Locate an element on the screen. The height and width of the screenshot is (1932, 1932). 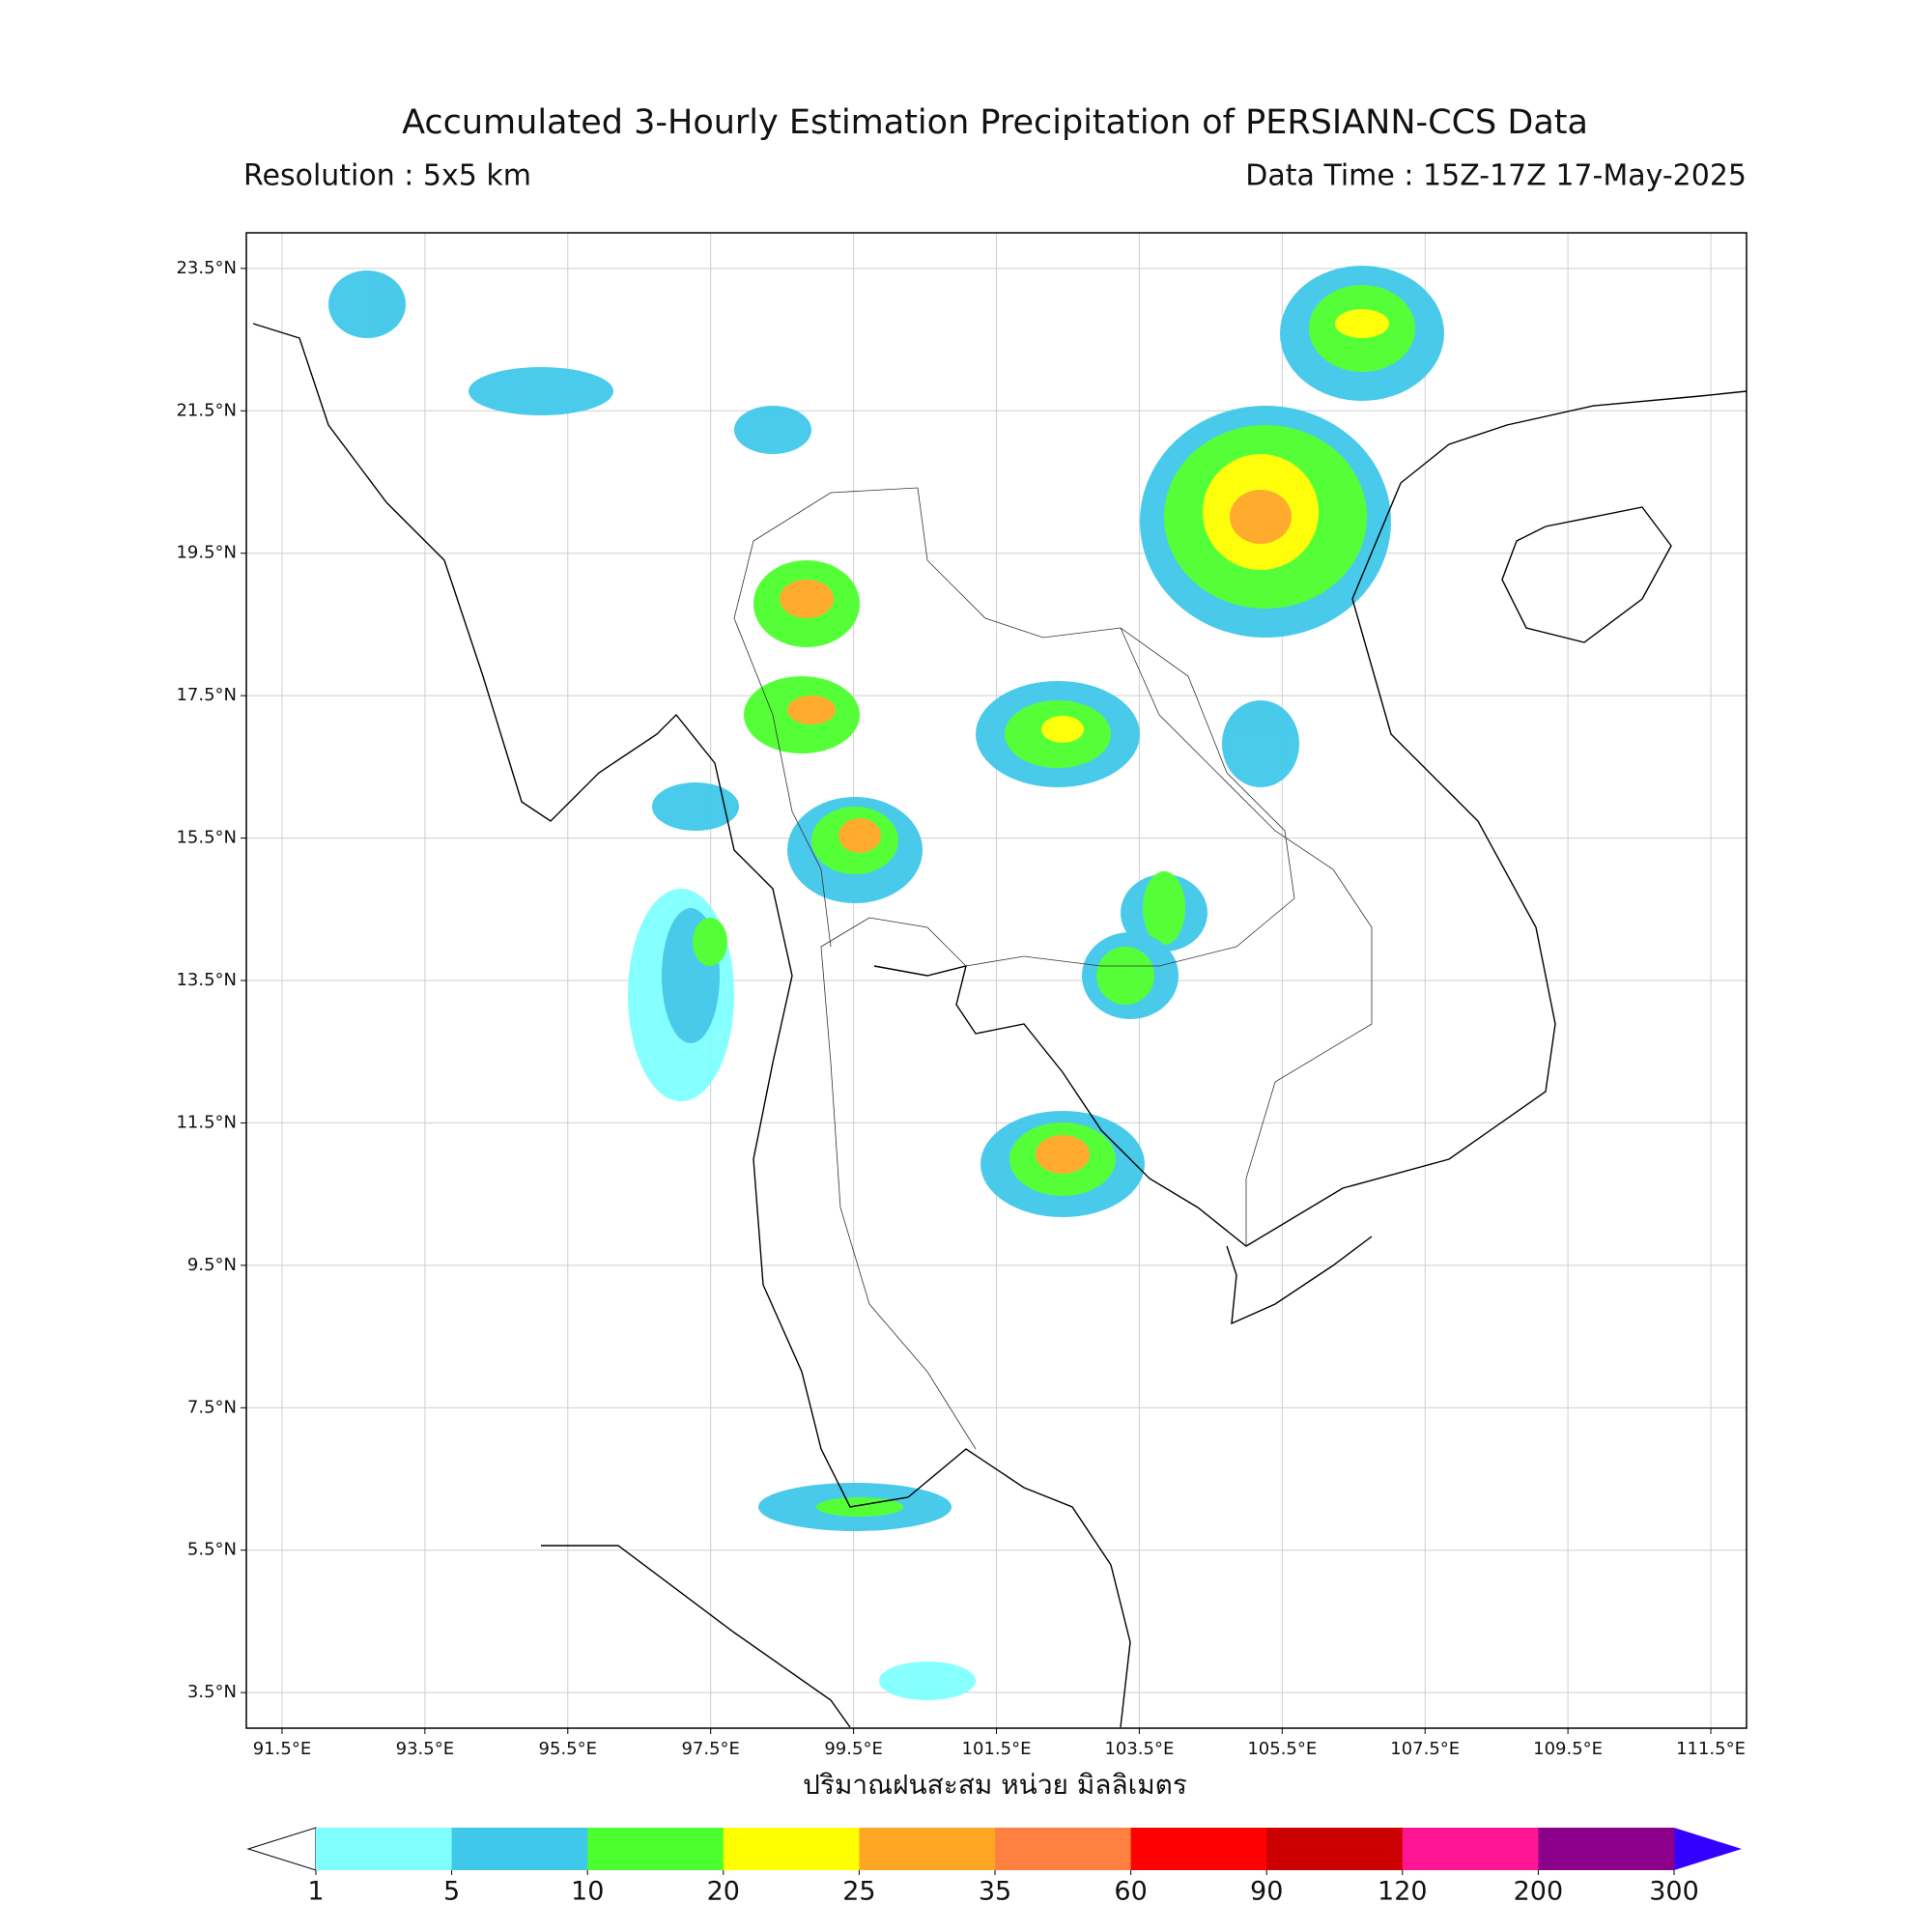
colorbar-label: ปริมาณฝนสะสม หน่วย มิลลิเมตร is located at coordinates (995, 1785).